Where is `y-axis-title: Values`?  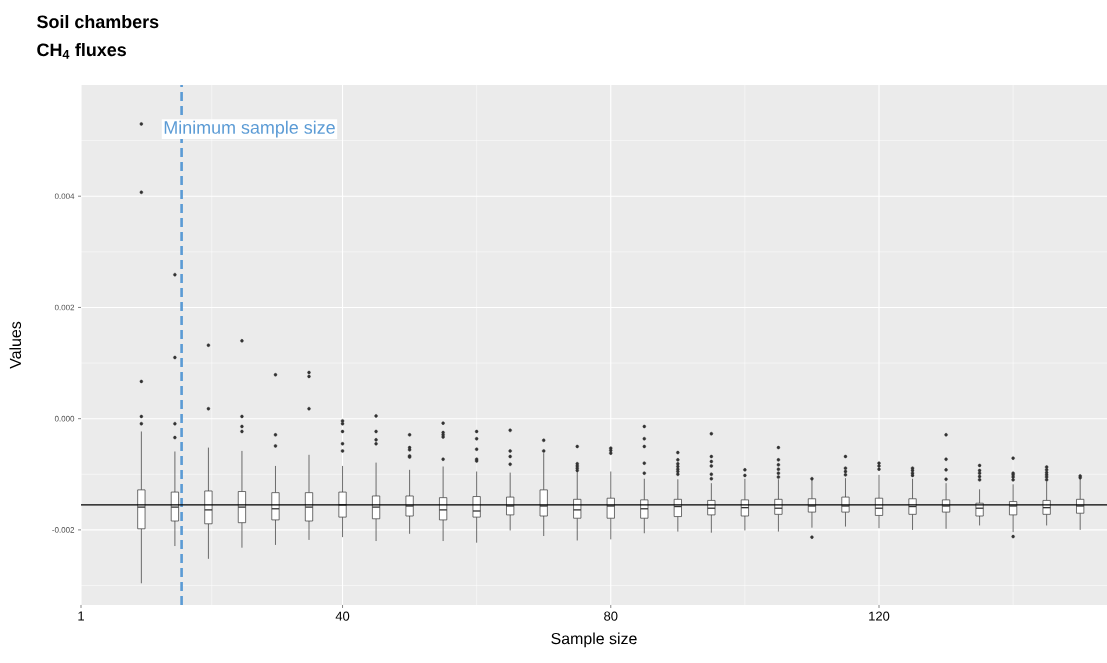 y-axis-title: Values is located at coordinates (15, 345).